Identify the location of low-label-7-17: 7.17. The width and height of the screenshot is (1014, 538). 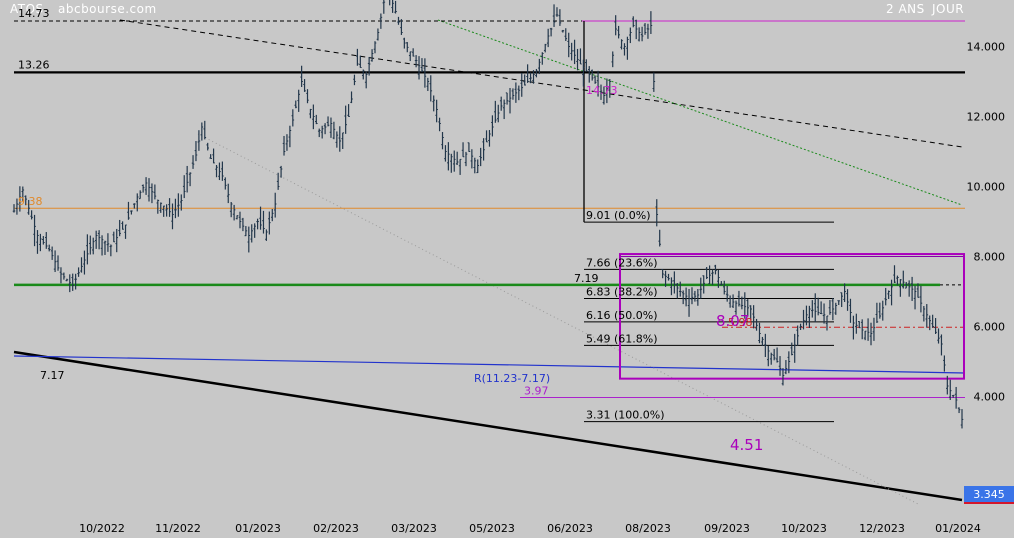
(52, 375).